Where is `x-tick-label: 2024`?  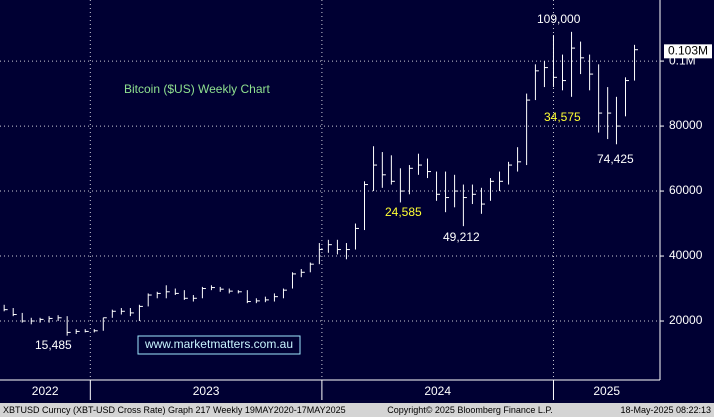 x-tick-label: 2024 is located at coordinates (437, 391).